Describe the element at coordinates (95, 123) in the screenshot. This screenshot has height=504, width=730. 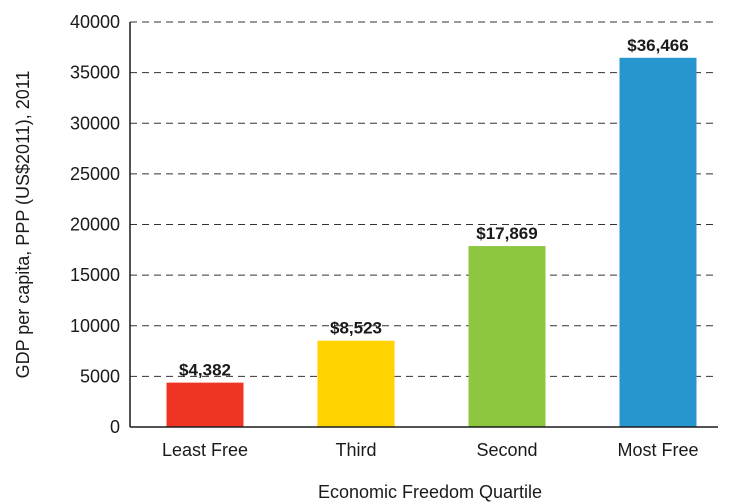
I see `y-tick-label: 30000` at that location.